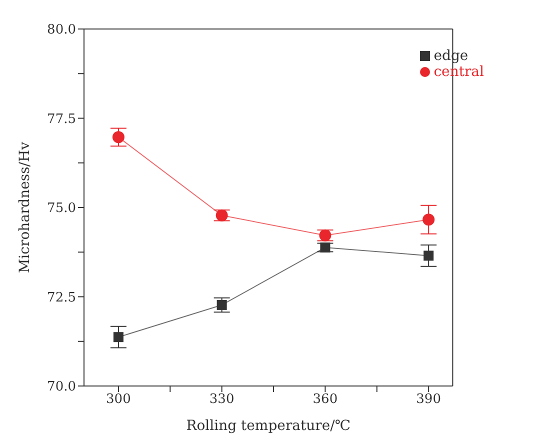  What do you see at coordinates (268, 426) in the screenshot?
I see `x-axis-title: Rolling temperature/℃` at bounding box center [268, 426].